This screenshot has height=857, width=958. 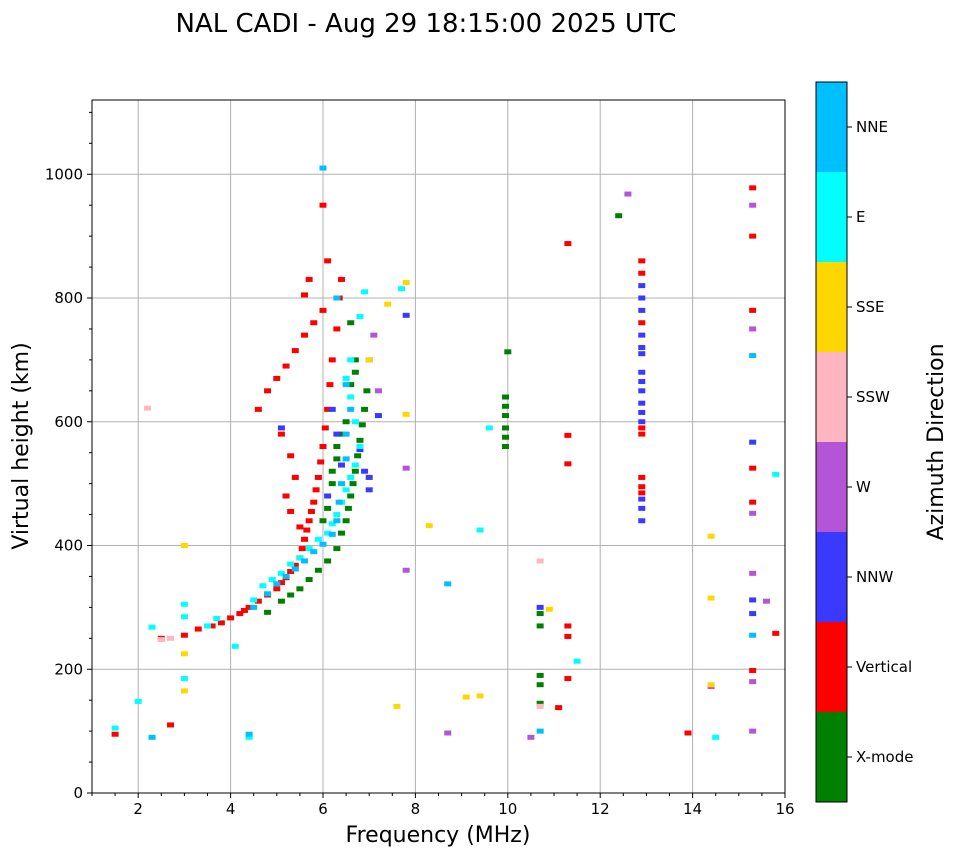 I want to click on x-tick-label: 2, so click(x=138, y=809).